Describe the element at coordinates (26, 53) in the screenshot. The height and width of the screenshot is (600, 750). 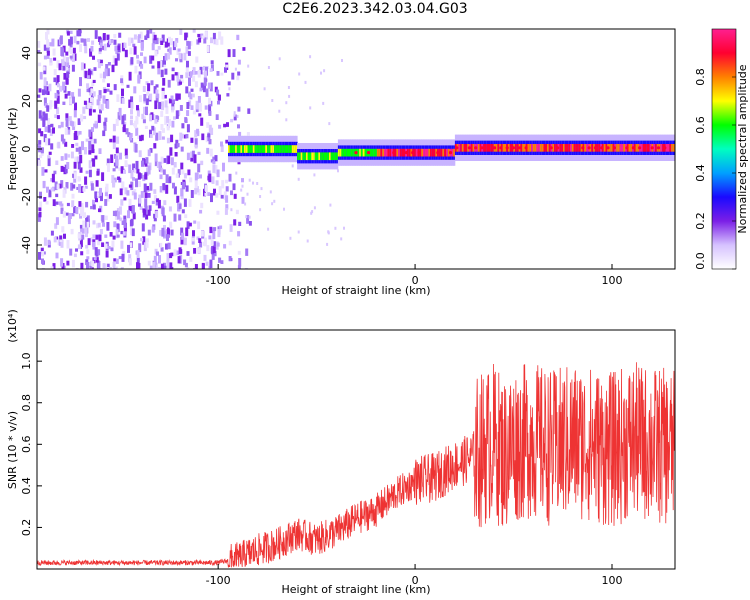
I see `spectrogram-y-tick-label: 40` at that location.